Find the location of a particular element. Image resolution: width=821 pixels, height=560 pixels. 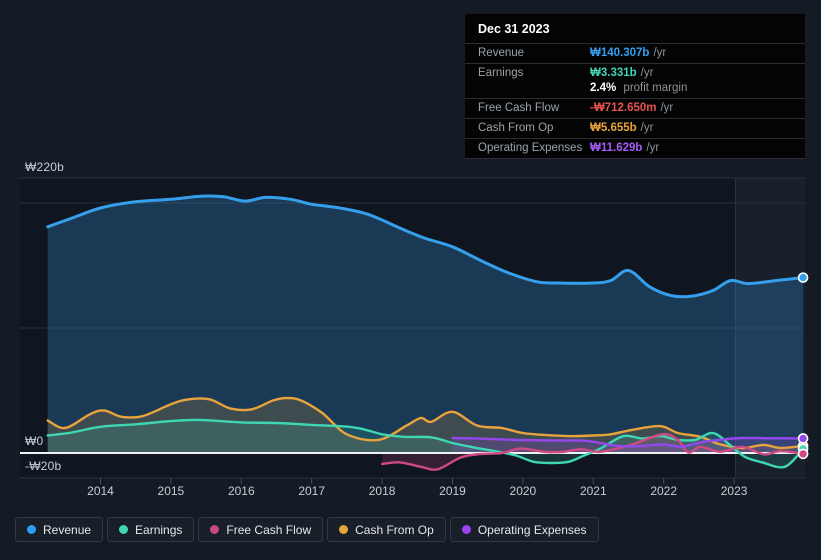

x-axis-label: 2023 is located at coordinates (734, 491).